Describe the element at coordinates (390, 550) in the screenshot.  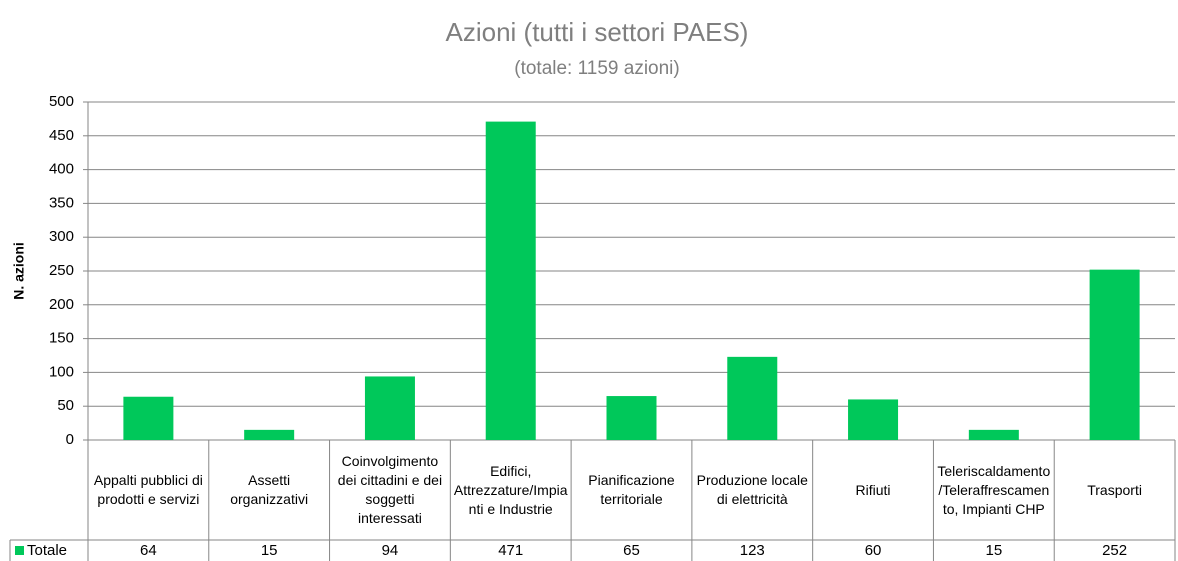
I see `table-value: 94` at that location.